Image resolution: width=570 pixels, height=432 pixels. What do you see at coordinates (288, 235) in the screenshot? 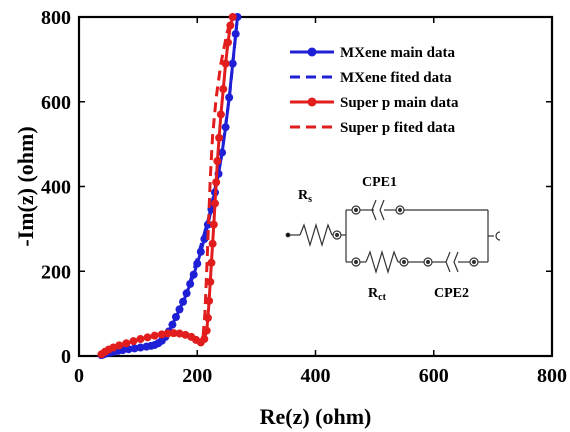
I see `circuit-input-terminal` at bounding box center [288, 235].